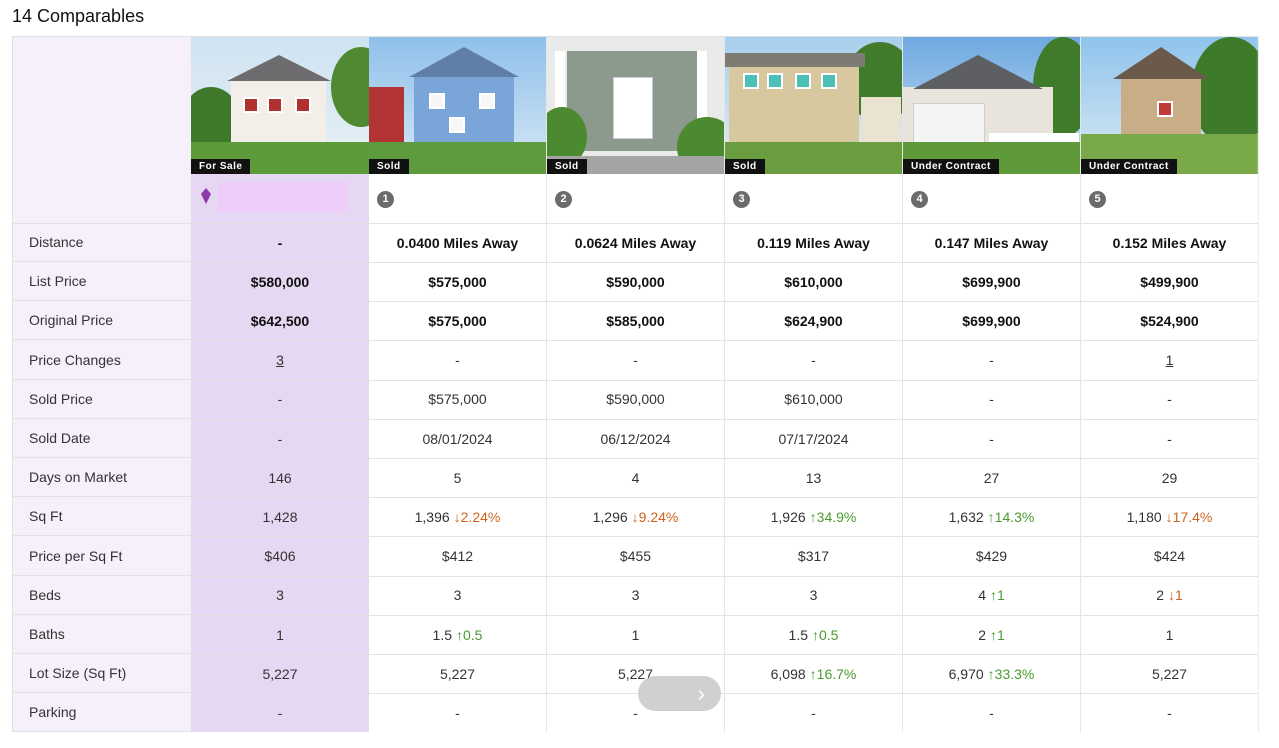  I want to click on price-changes-link: 1, so click(1169, 360).